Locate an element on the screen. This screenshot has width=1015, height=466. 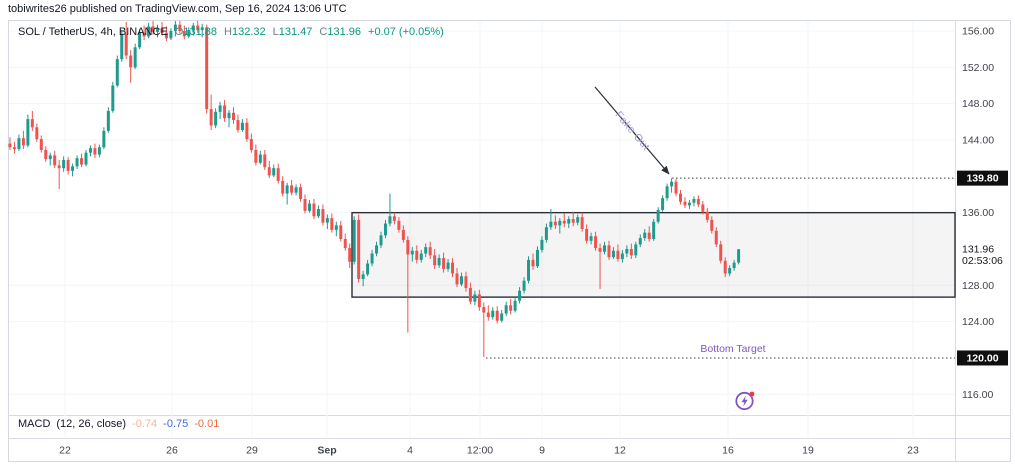
price-axis-label: 148.00 is located at coordinates (978, 104).